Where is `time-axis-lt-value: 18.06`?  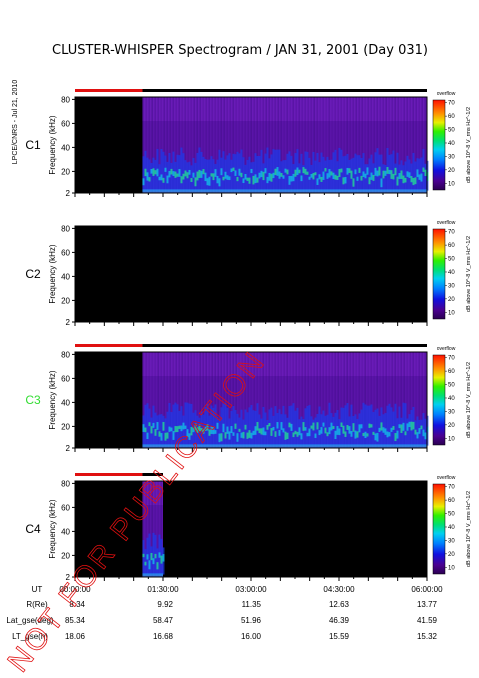 time-axis-lt-value: 18.06 is located at coordinates (75, 636).